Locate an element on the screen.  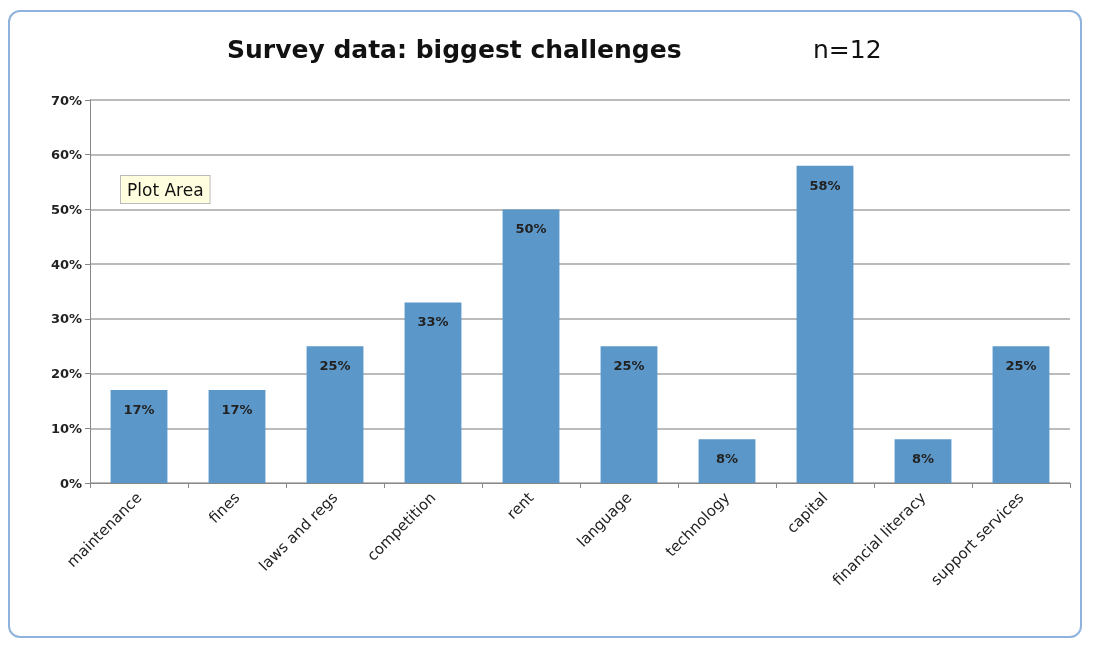
chart-title: Survey data: biggest challenges is located at coordinates (454, 49).